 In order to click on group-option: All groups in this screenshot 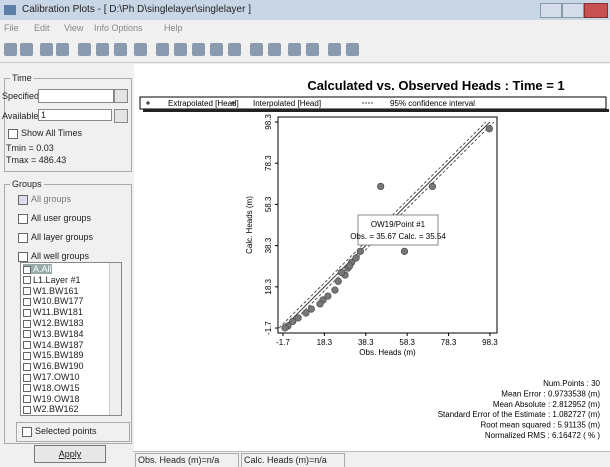, I will do `click(44, 199)`.